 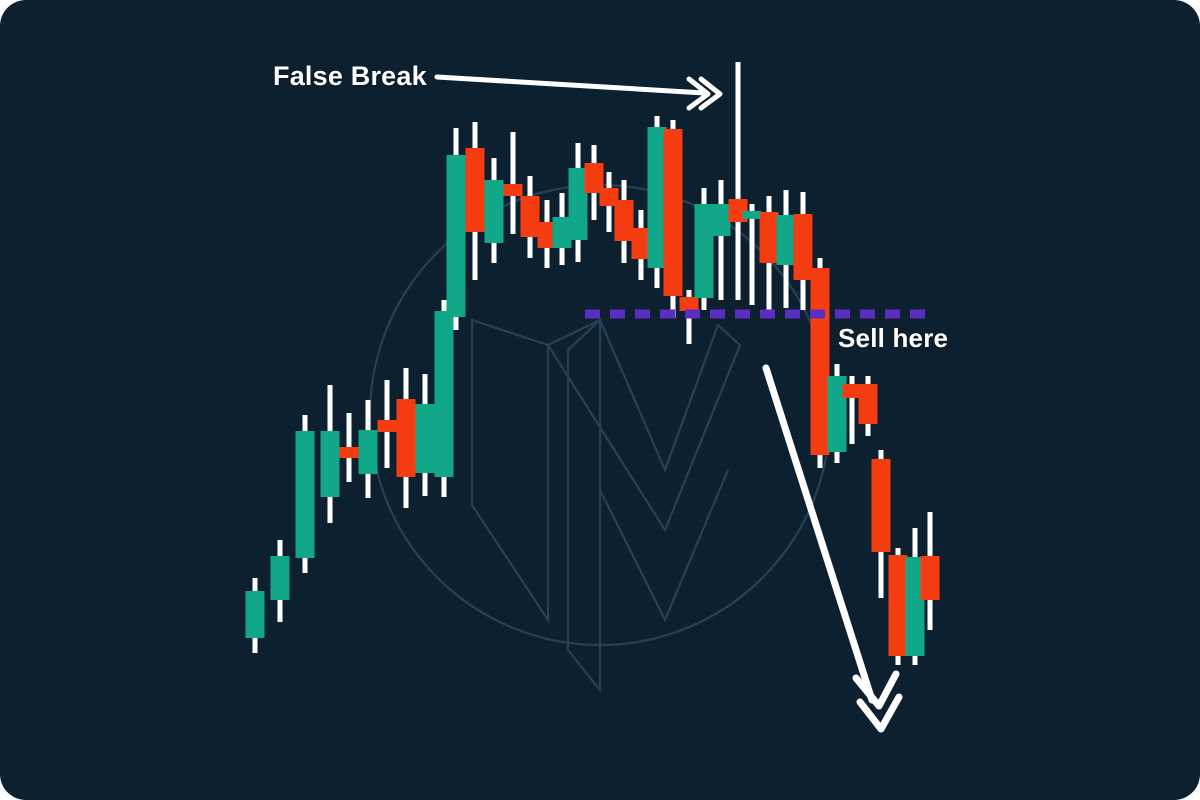 What do you see at coordinates (893, 338) in the screenshot?
I see `sell-here-label: Sell here` at bounding box center [893, 338].